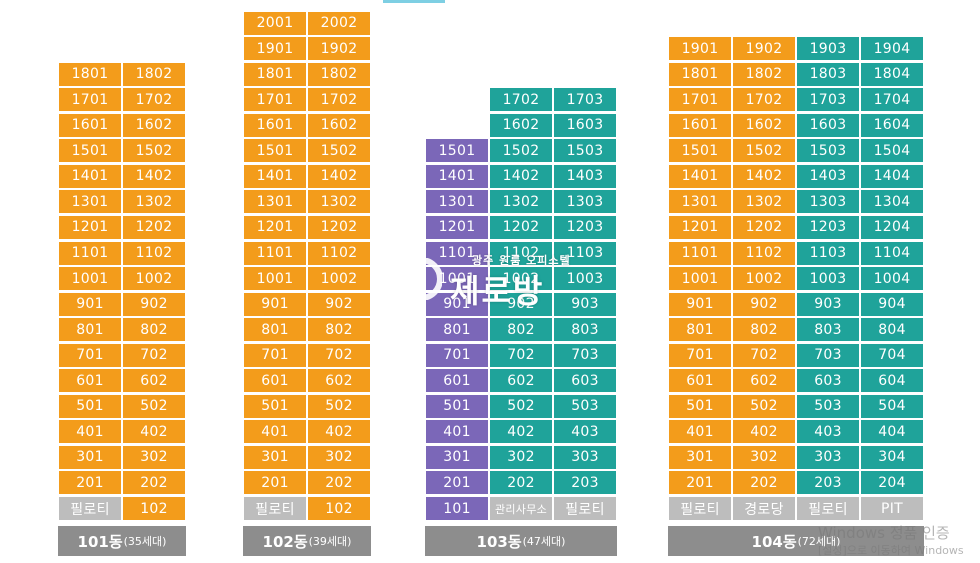 Image resolution: width=980 pixels, height=563 pixels. I want to click on unit-cell: 1603, so click(828, 125).